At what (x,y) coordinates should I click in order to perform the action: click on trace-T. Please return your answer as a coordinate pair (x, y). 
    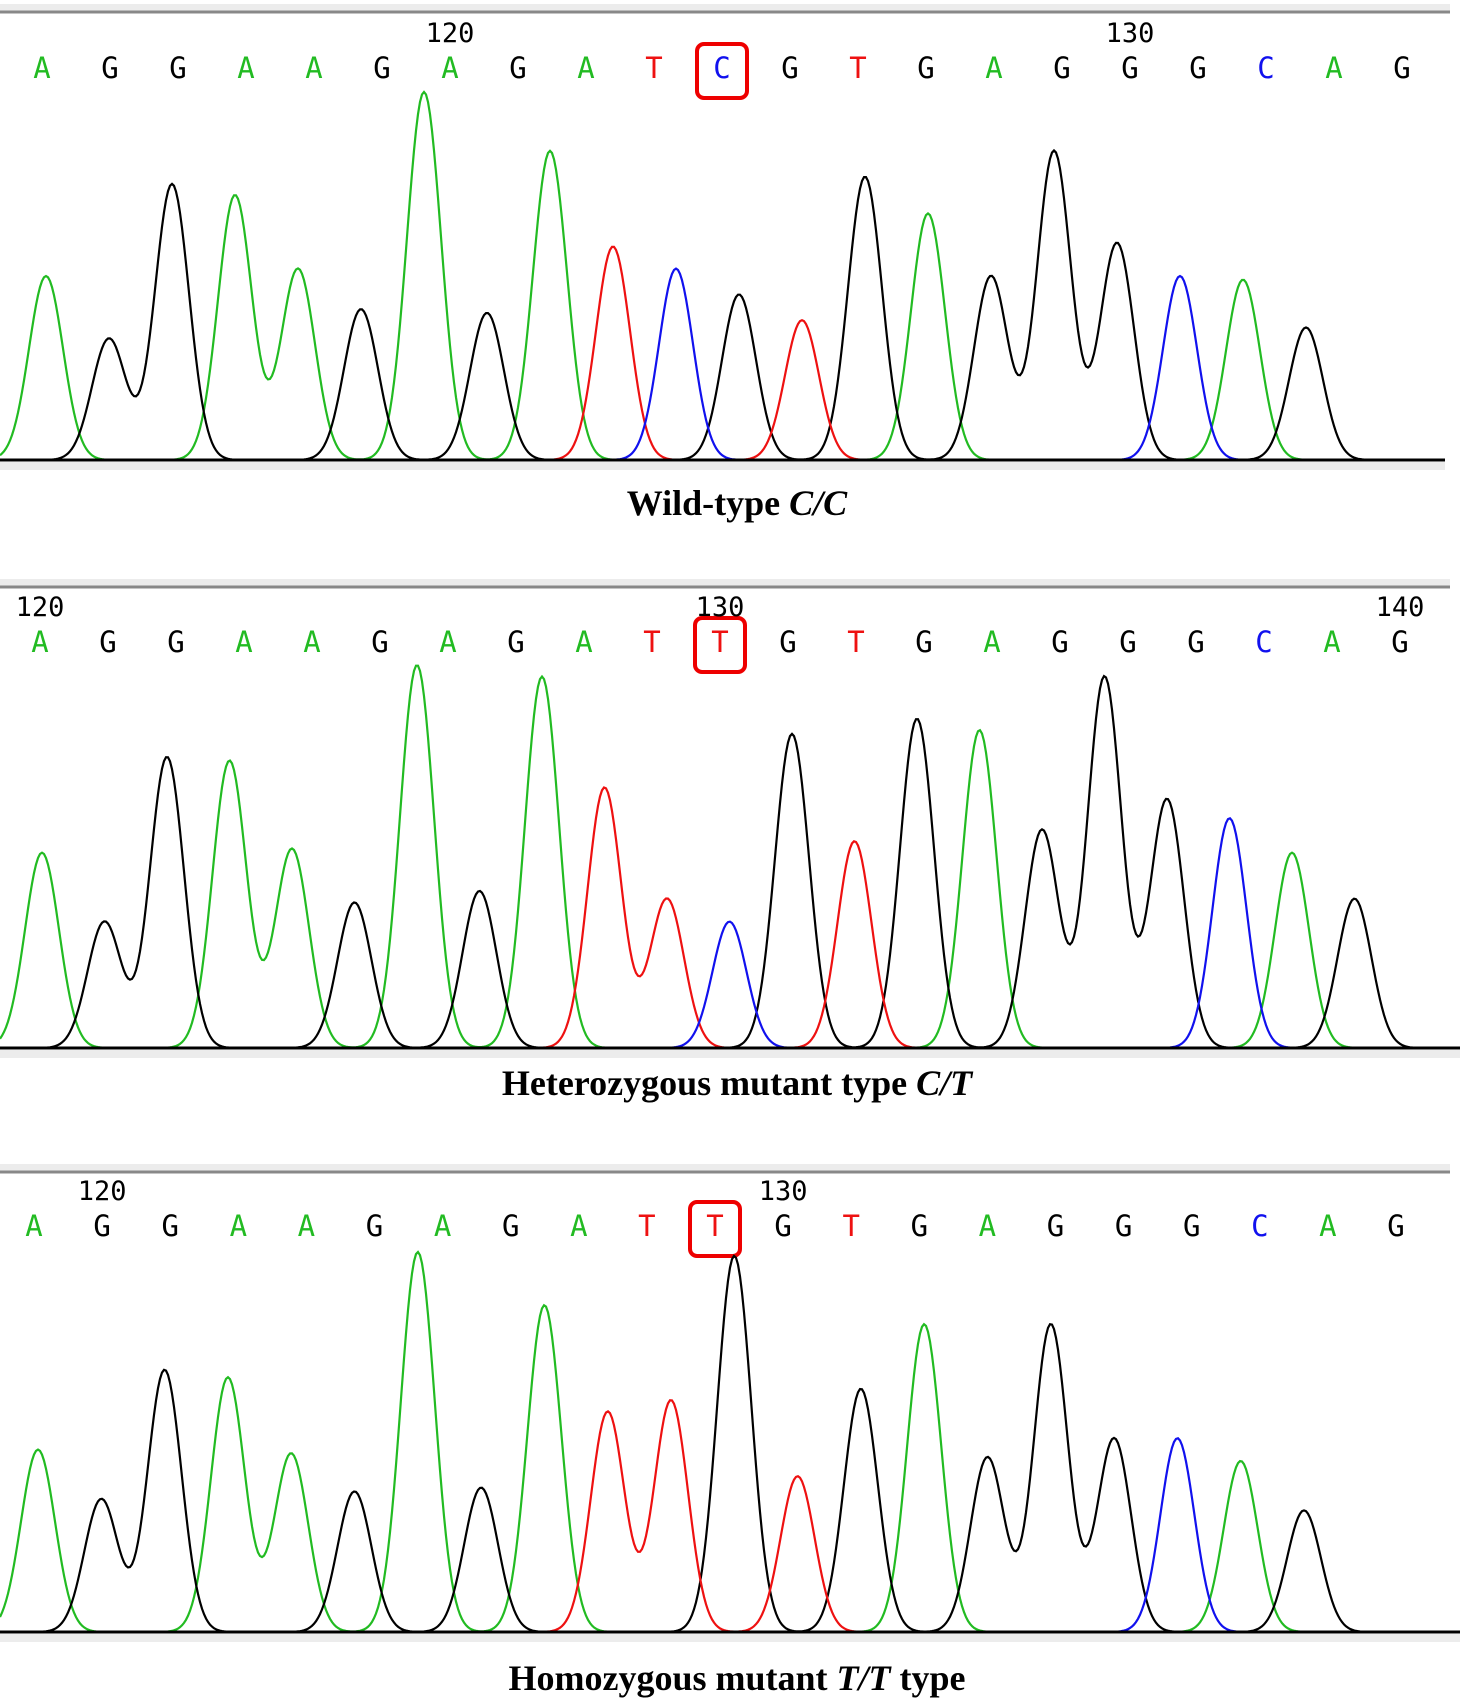
    Looking at the image, I should click on (730, 1516).